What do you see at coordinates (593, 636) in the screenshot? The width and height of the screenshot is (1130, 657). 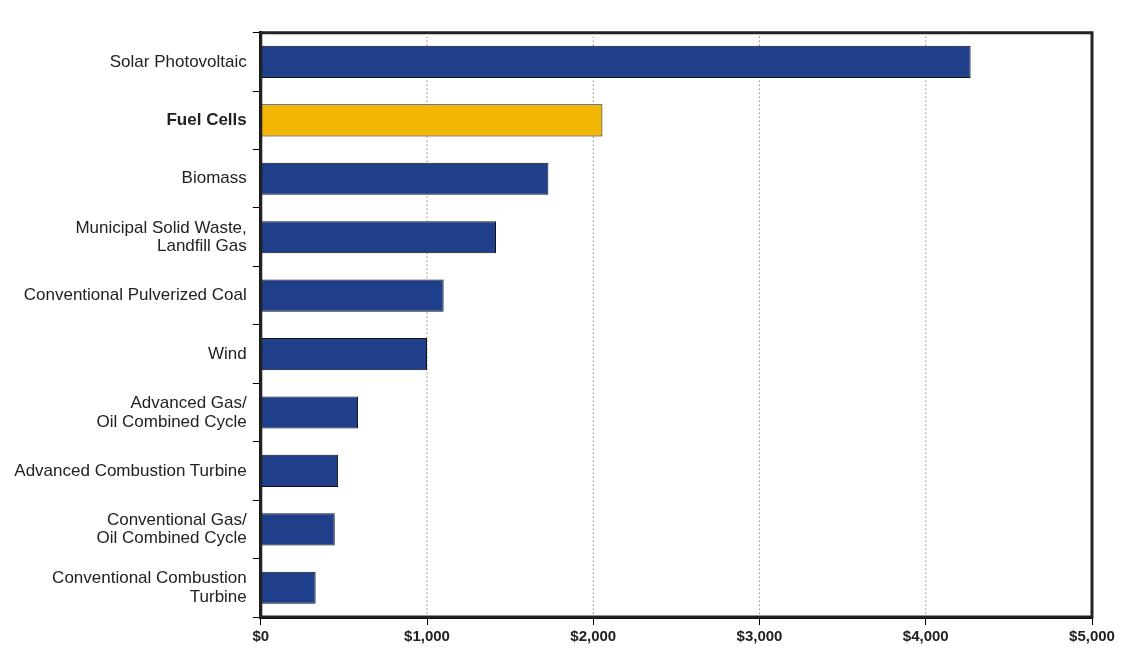 I see `x-tick-label: $2,000` at bounding box center [593, 636].